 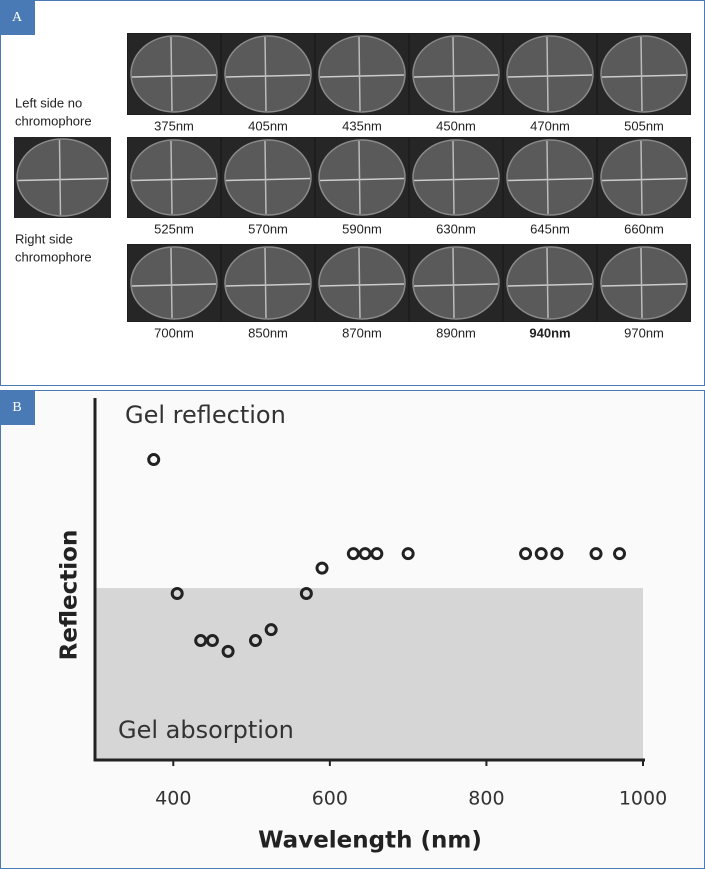 What do you see at coordinates (370, 841) in the screenshot?
I see `x-axis-label: Wavelength (nm)` at bounding box center [370, 841].